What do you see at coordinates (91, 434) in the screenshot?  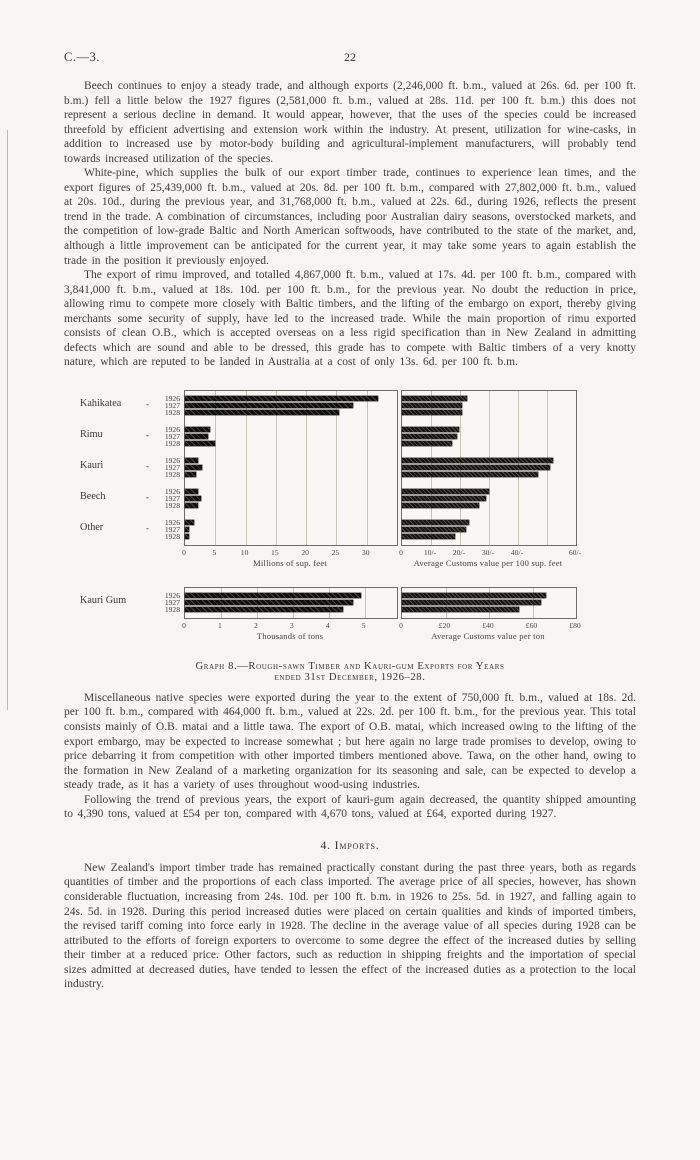 I see `species-label: Rimu` at bounding box center [91, 434].